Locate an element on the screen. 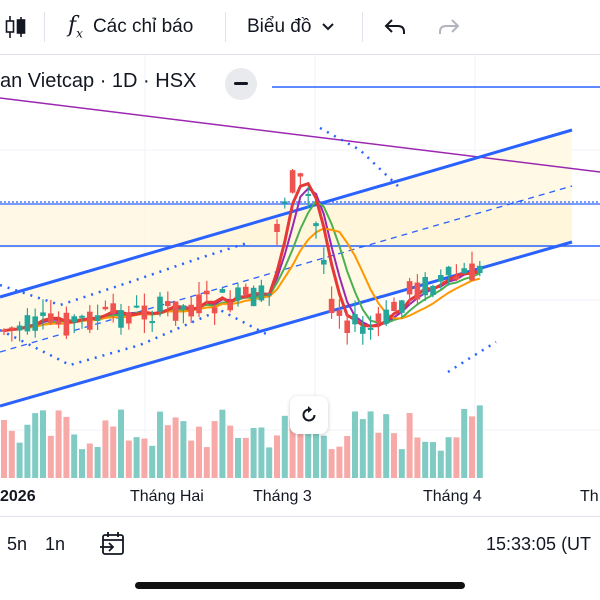 The image size is (600, 600). go-to-date-button is located at coordinates (113, 546).